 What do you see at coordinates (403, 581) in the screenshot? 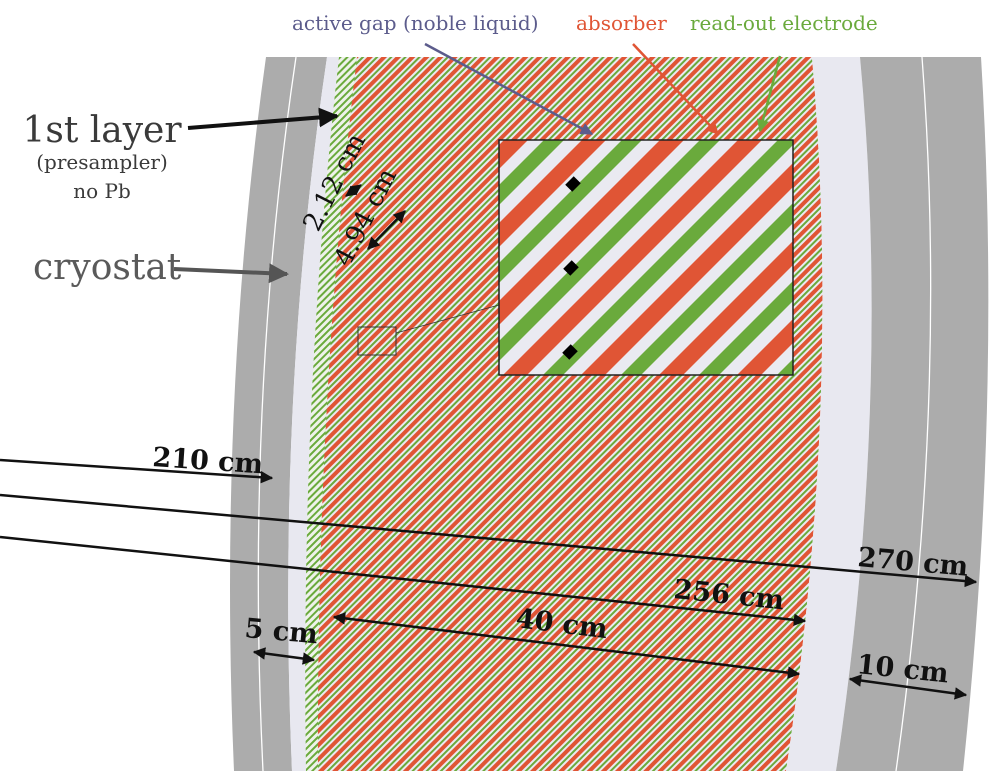
I see `radius-256-line` at bounding box center [403, 581].